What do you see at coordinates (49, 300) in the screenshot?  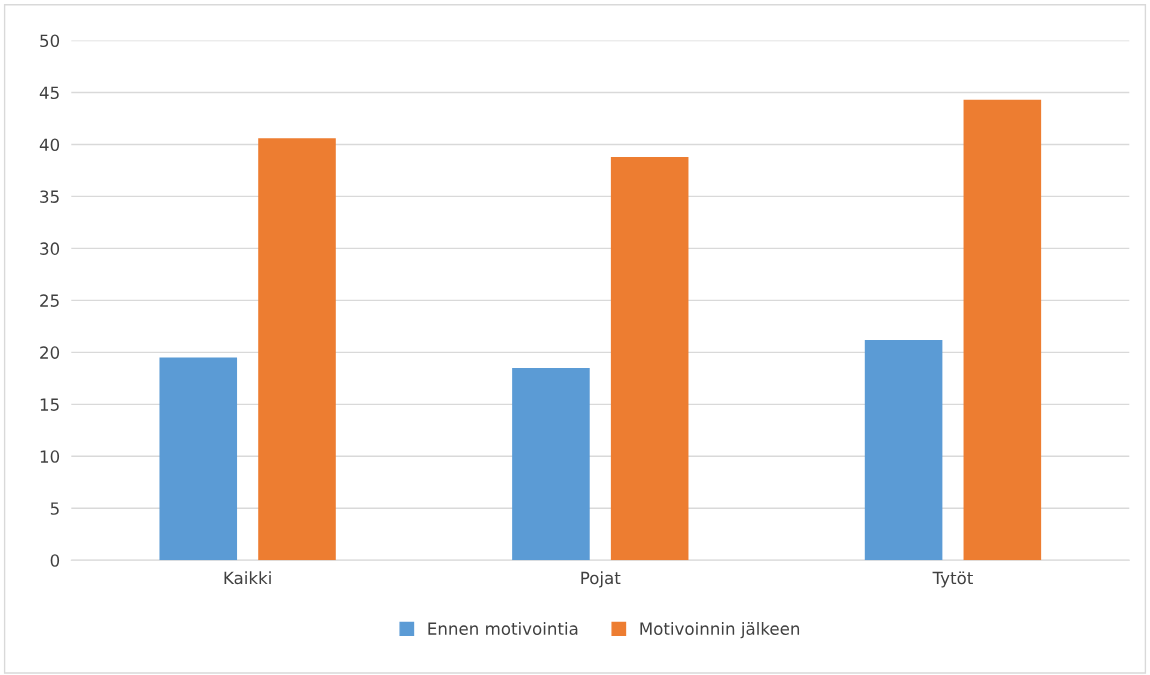 I see `y-tick-label: 25` at bounding box center [49, 300].